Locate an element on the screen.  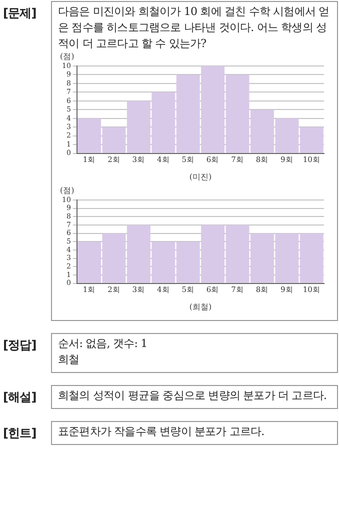
text: 희철의 성적이 평균을 중심으로 변량의 분포가 더 고르다. is located at coordinates (193, 396).